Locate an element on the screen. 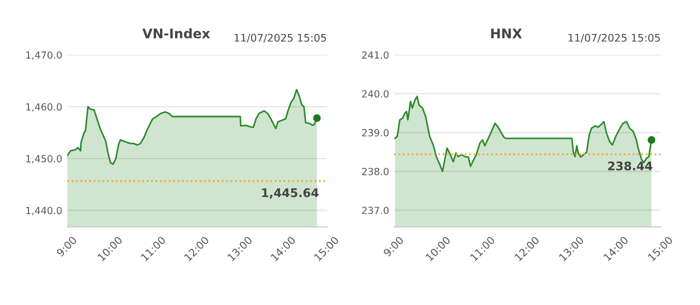  y-tick-label: 1,440.0 is located at coordinates (44, 211).